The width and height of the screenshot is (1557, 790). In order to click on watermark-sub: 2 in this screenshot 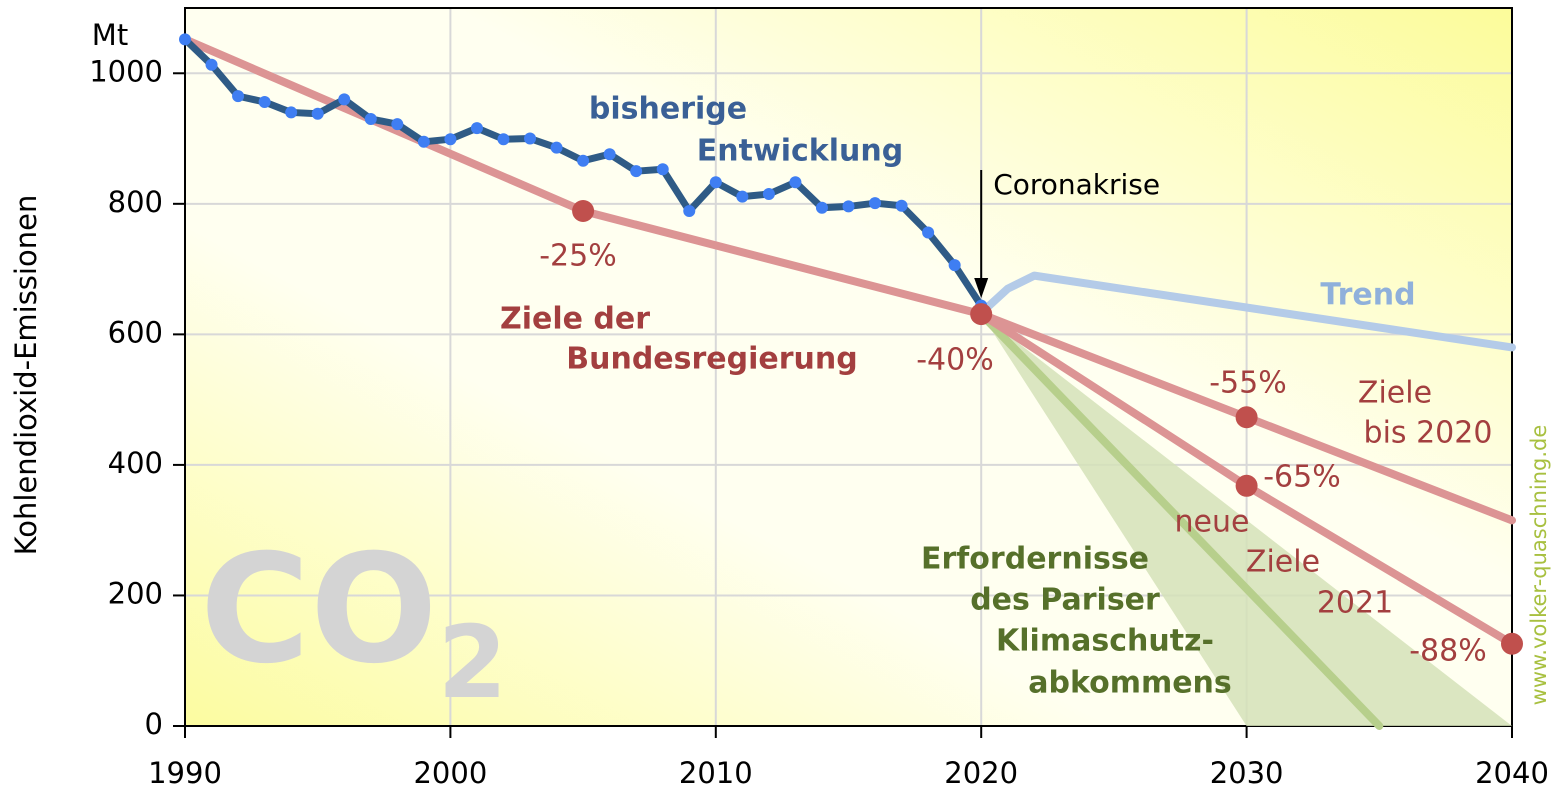, I will do `click(473, 662)`.